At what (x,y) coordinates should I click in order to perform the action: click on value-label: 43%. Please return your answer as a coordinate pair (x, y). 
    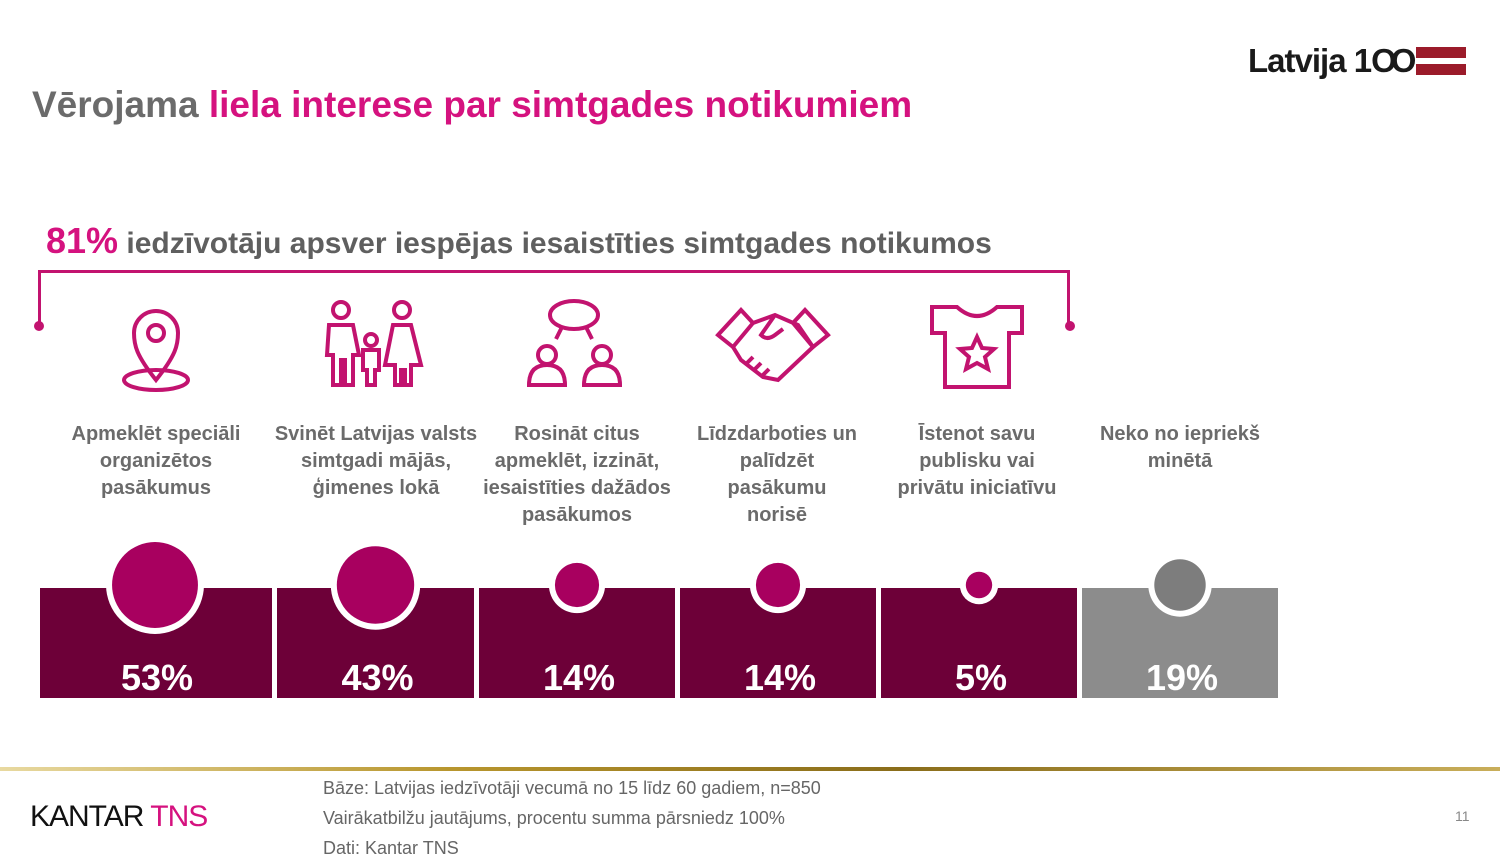
    Looking at the image, I should click on (377, 677).